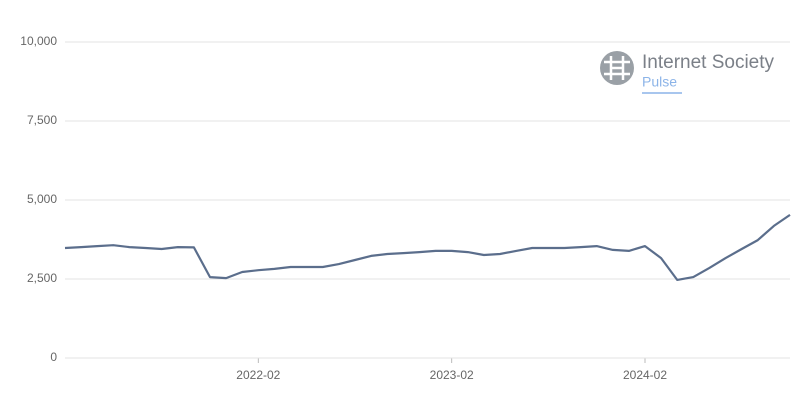 This screenshot has height=420, width=811. Describe the element at coordinates (659, 82) in the screenshot. I see `logo-product: Pulse` at that location.